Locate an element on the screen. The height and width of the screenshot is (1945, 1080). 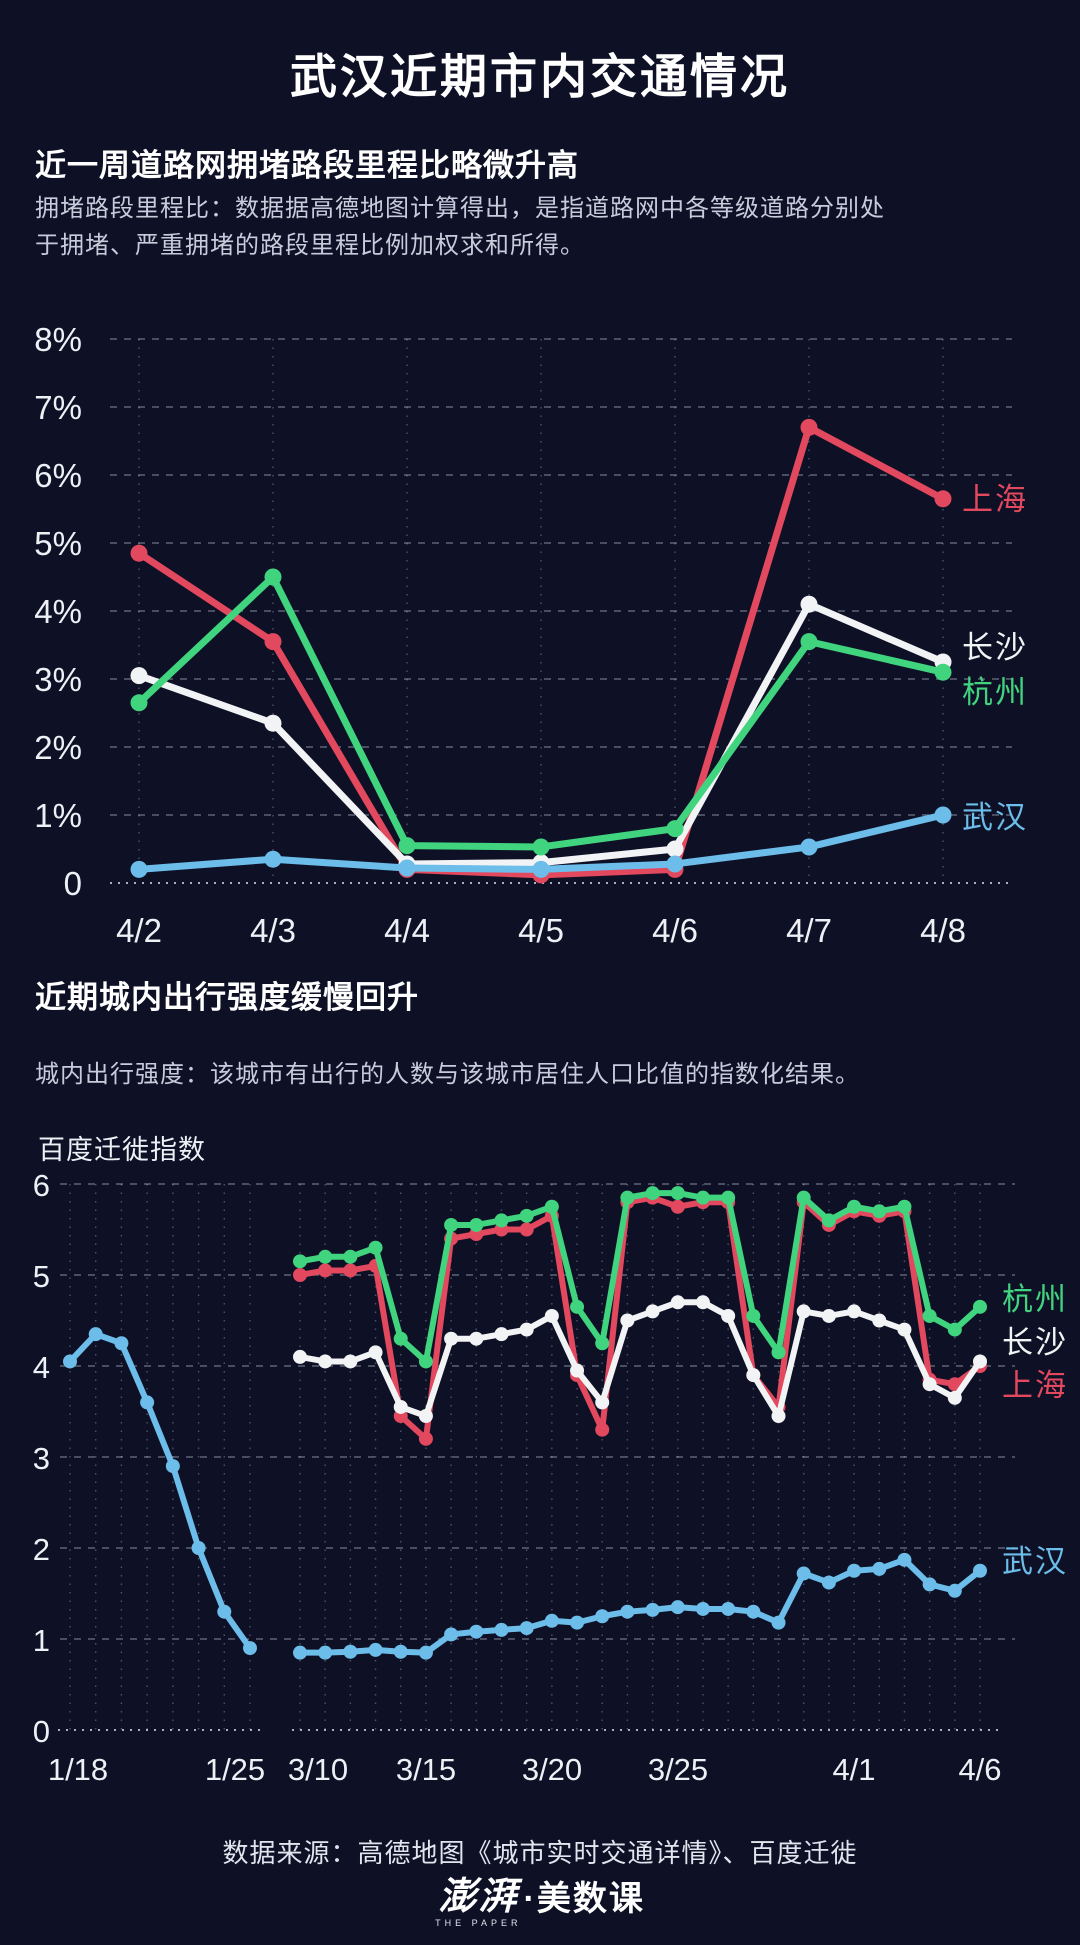
x-tick-label: 1/25 is located at coordinates (235, 1769).